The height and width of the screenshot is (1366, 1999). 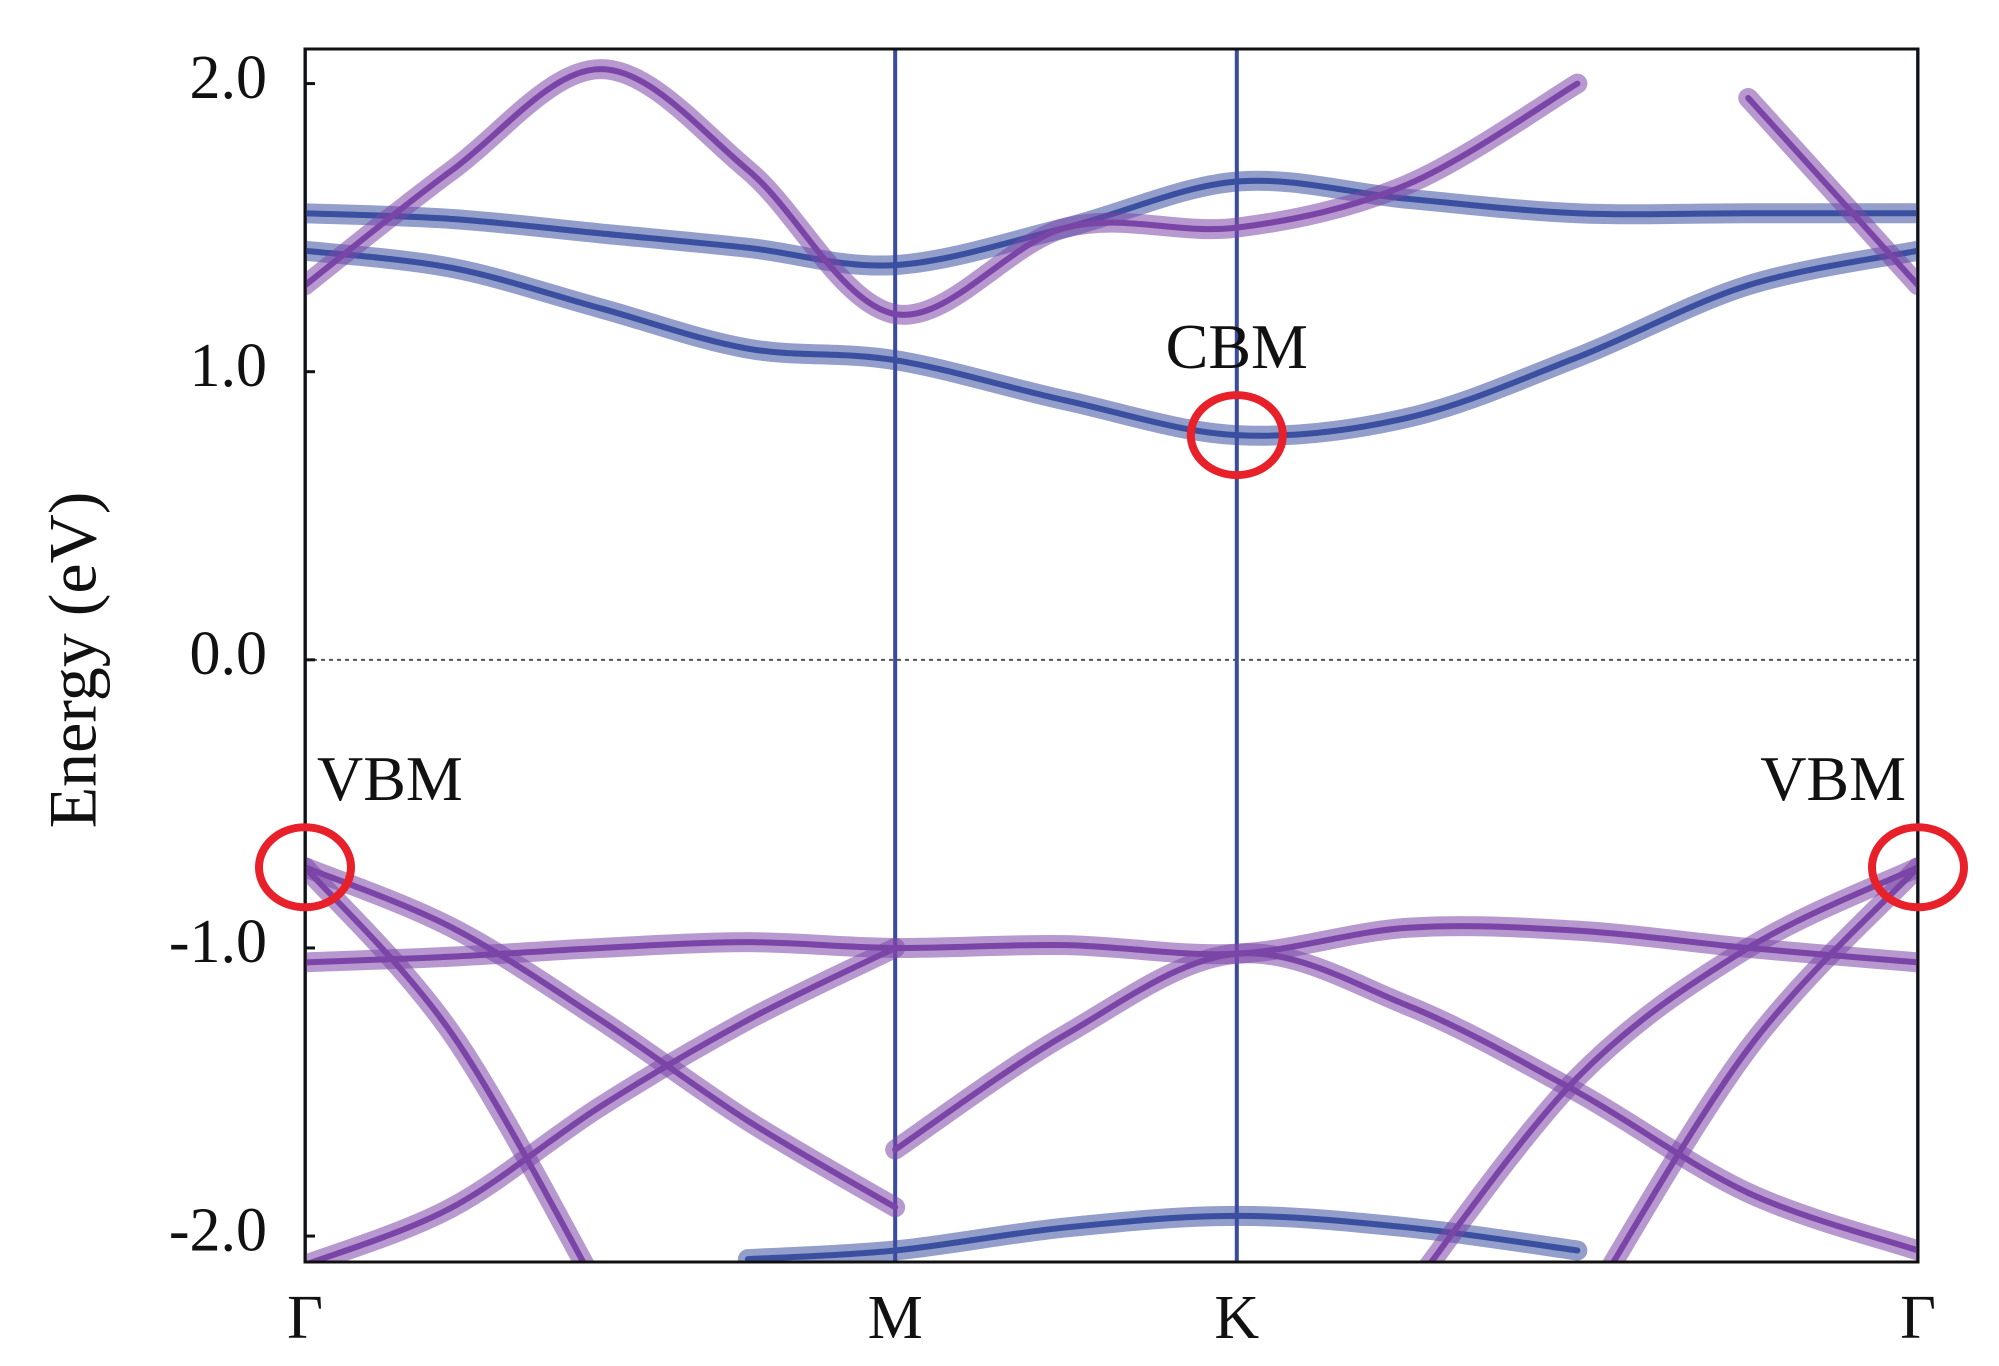 I want to click on x-tick-label: K, so click(x=1236, y=1318).